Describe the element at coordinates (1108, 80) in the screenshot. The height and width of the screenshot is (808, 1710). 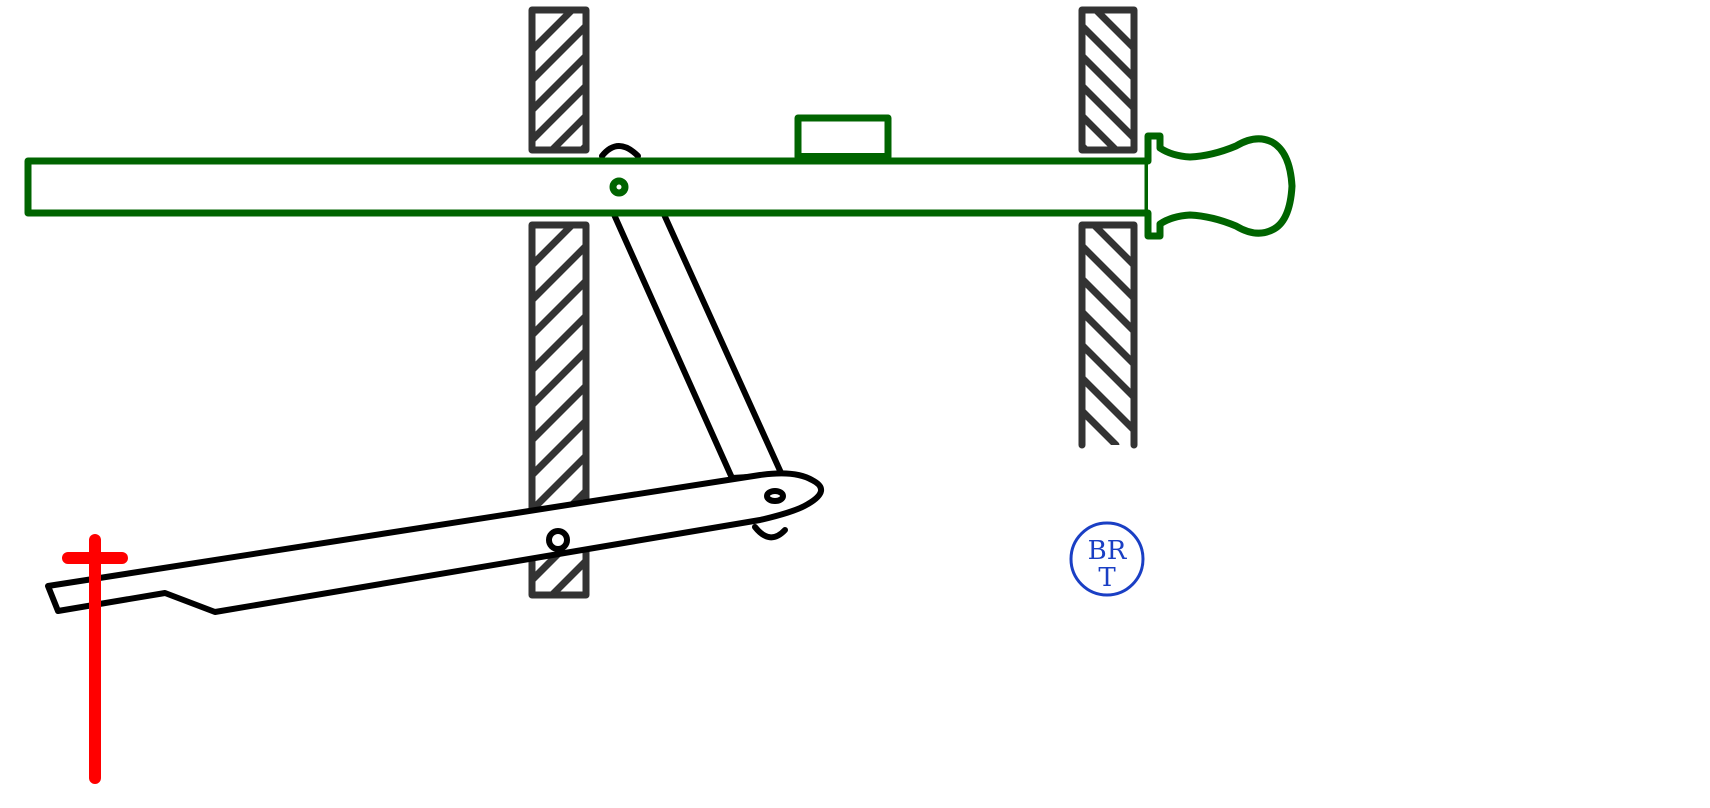
I see `right-wall-upper` at that location.